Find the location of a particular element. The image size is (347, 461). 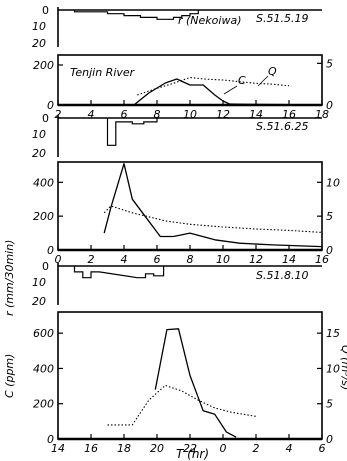

rain-1-hyetograph is located at coordinates (136, 15).